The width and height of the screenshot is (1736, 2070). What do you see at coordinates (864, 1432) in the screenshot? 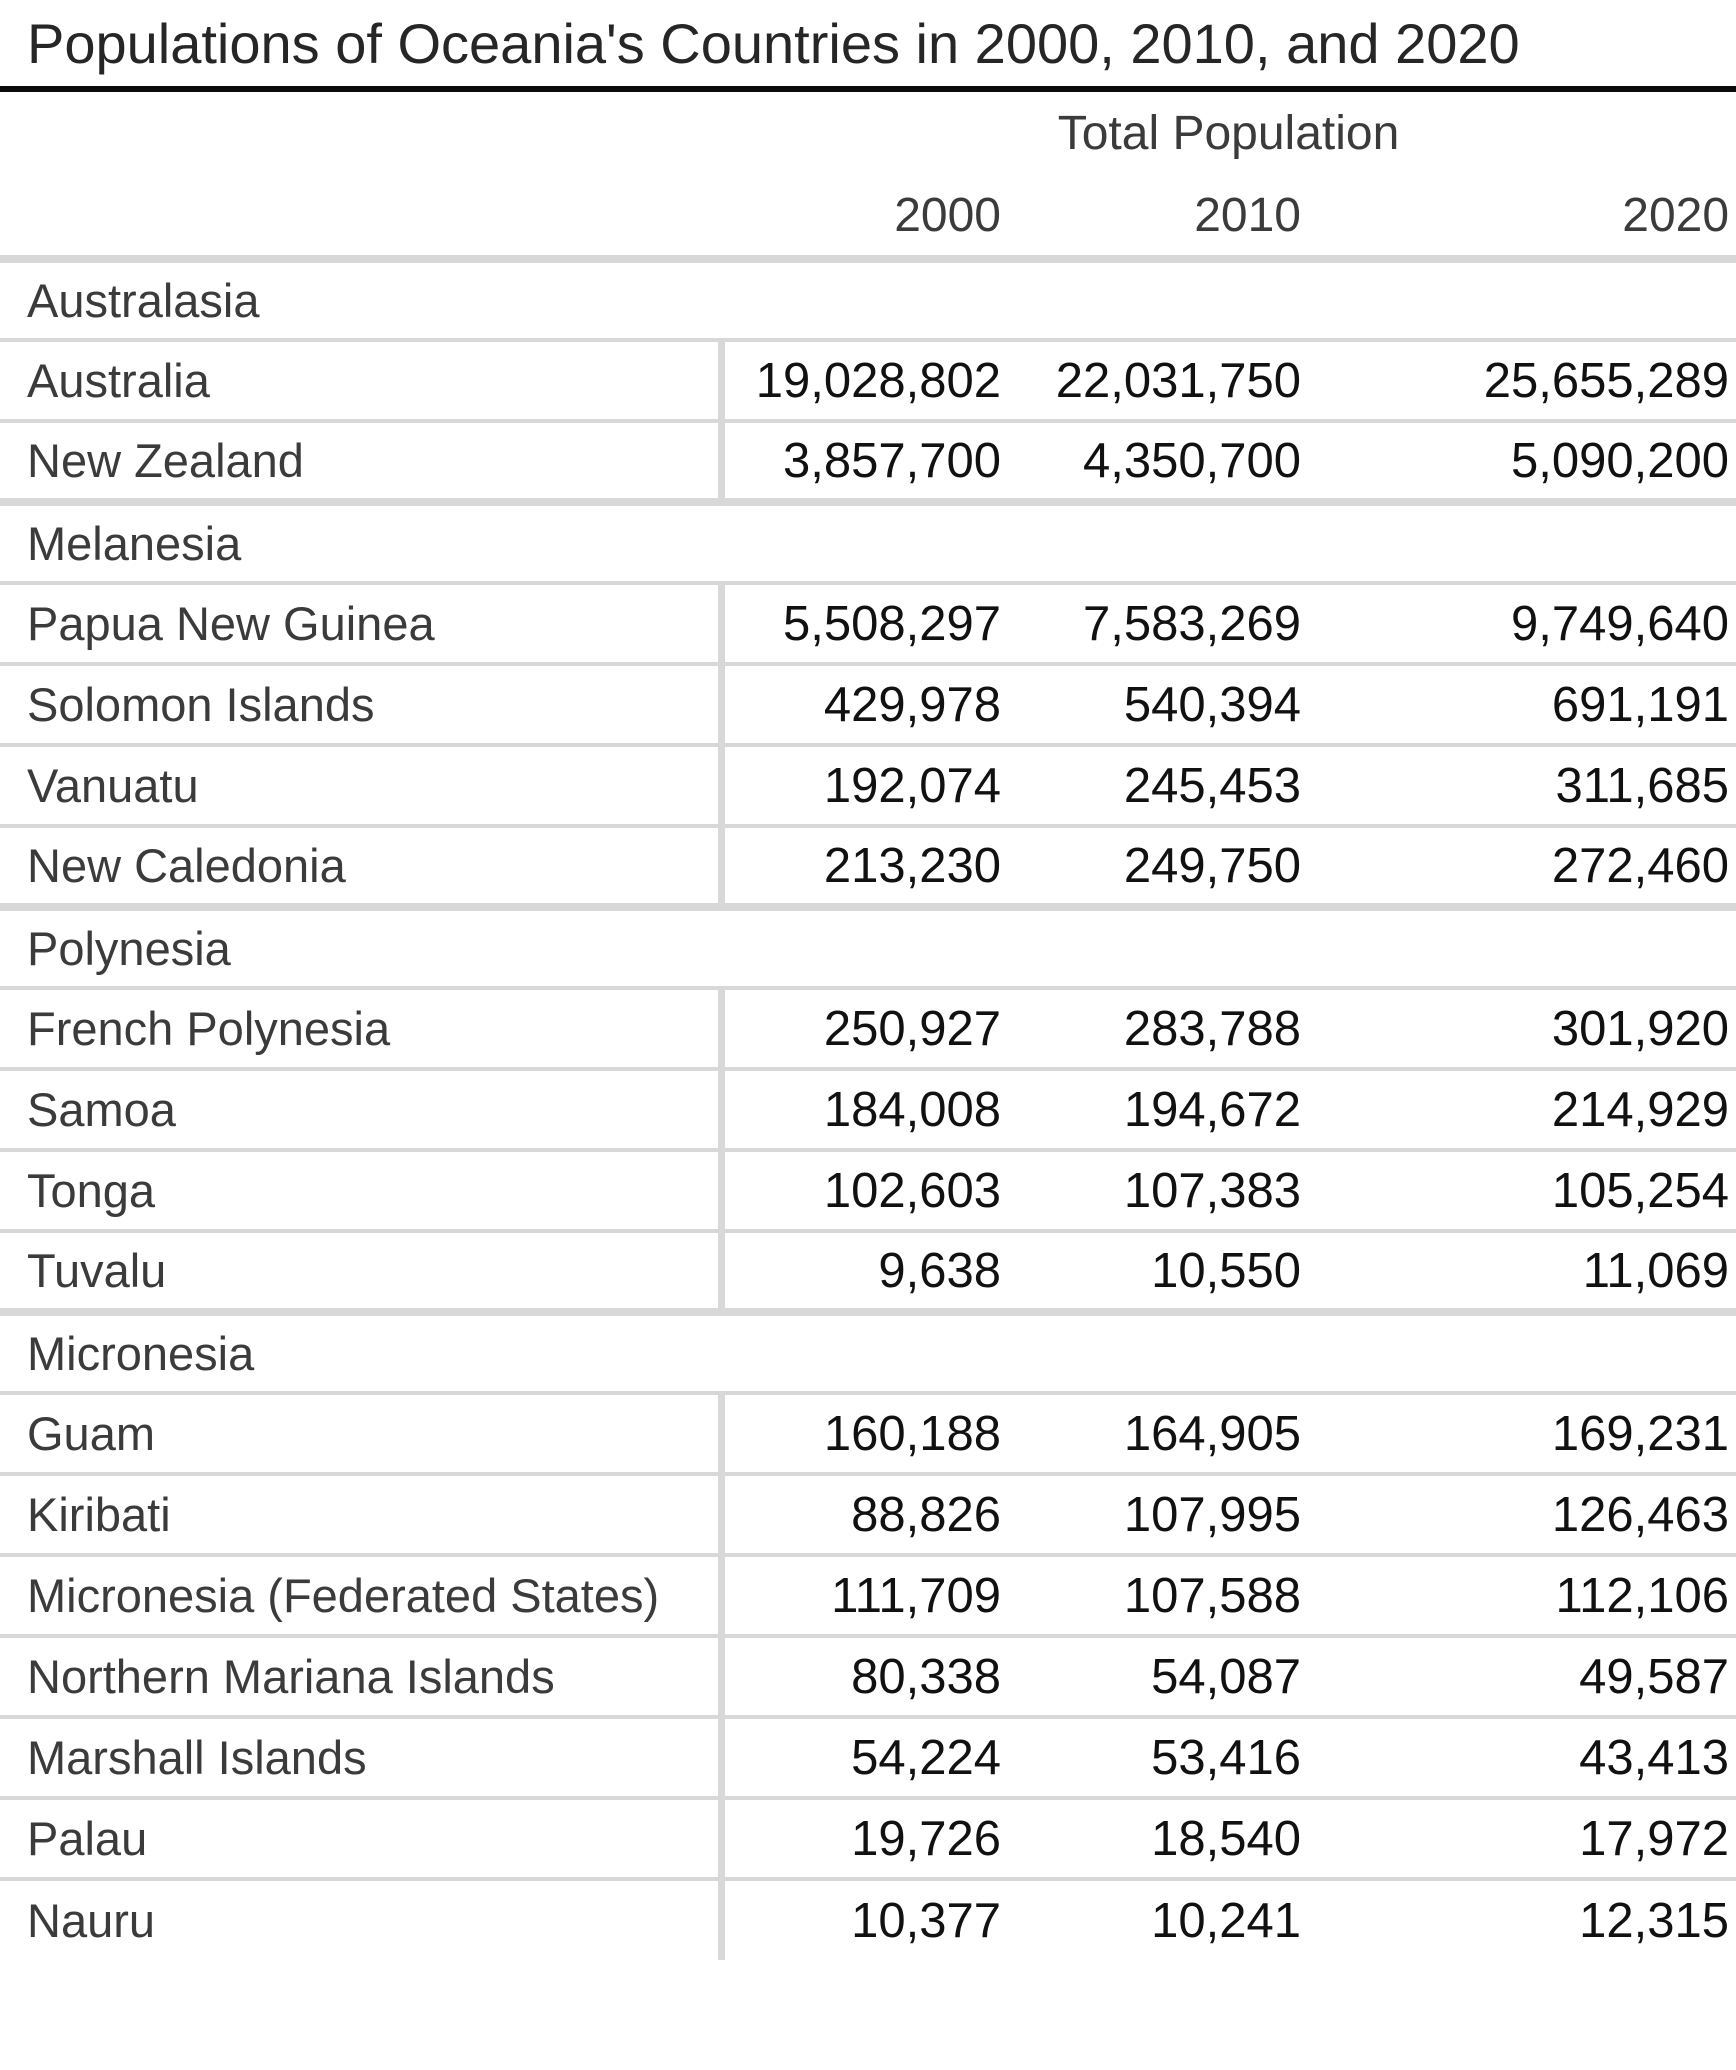
I see `population-cell-2000: 160,188` at bounding box center [864, 1432].